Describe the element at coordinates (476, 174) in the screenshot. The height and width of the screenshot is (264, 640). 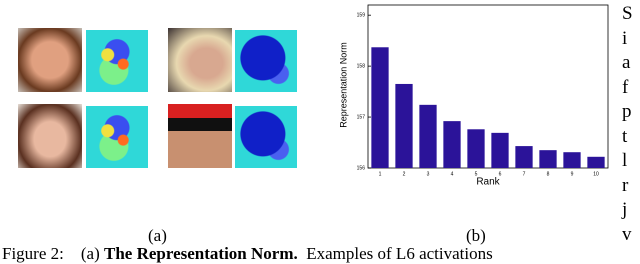
I see `x-tick-label: 5` at that location.